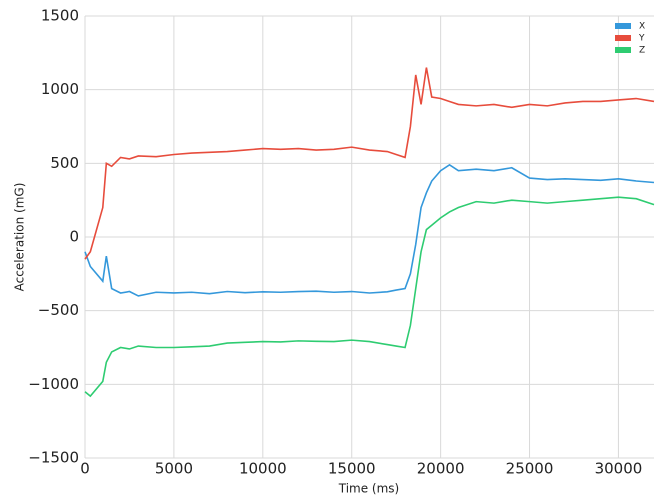 The width and height of the screenshot is (662, 502). I want to click on y-axis-label: Acceleration (mG), so click(20, 237).